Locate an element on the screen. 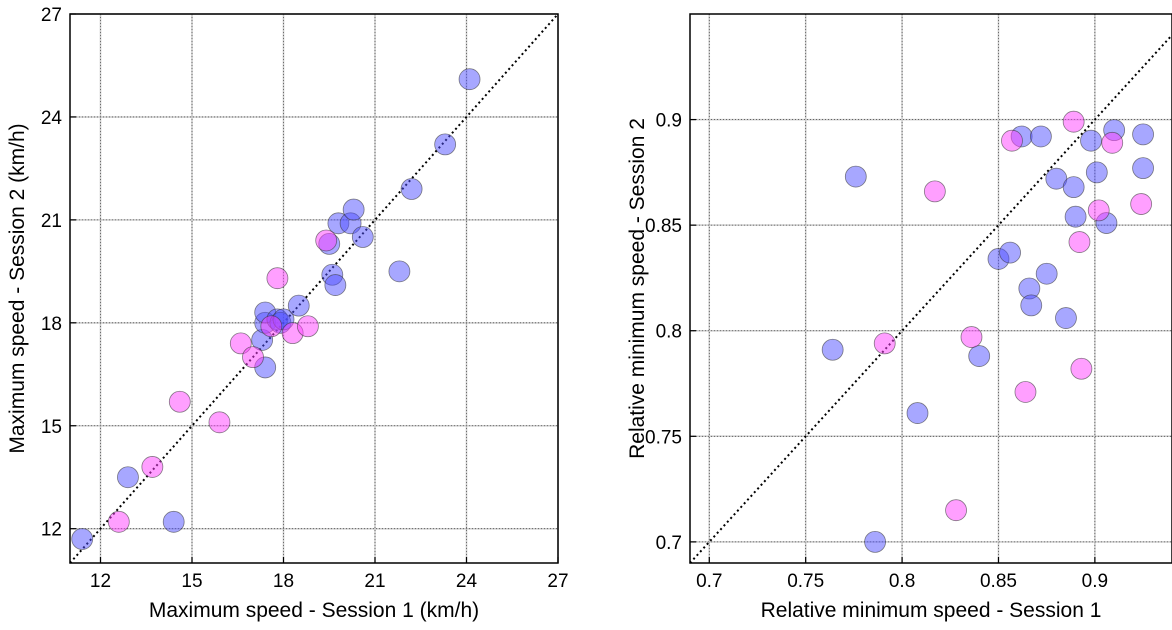 This screenshot has width=1172, height=630. x-tick-label: 24 is located at coordinates (467, 581).